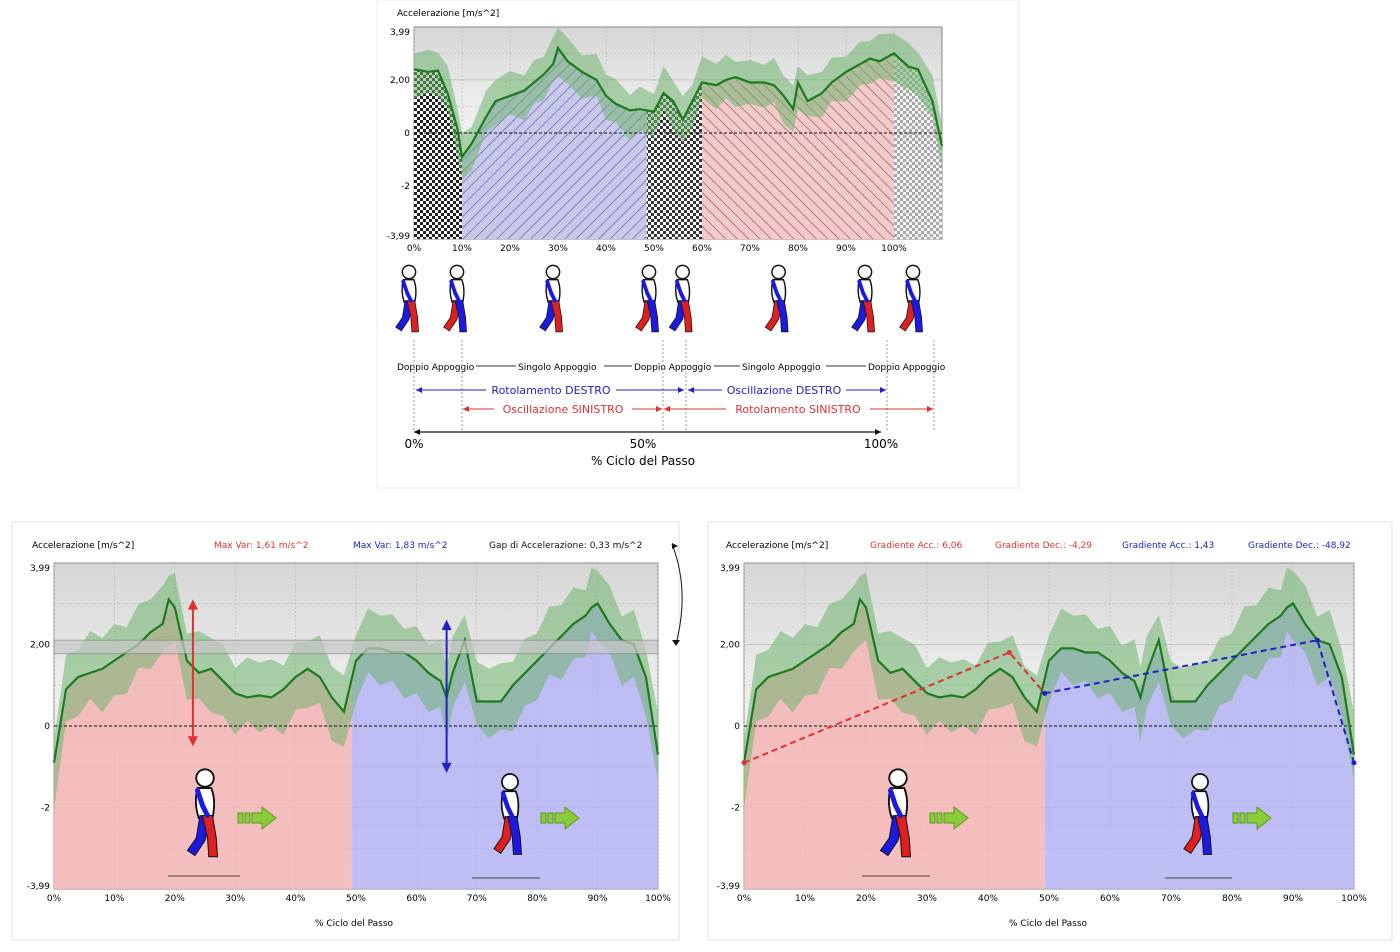 This screenshot has width=1400, height=952. I want to click on cycle-axis: 0% 50% 100% % Ciclo del Passo, so click(651, 448).